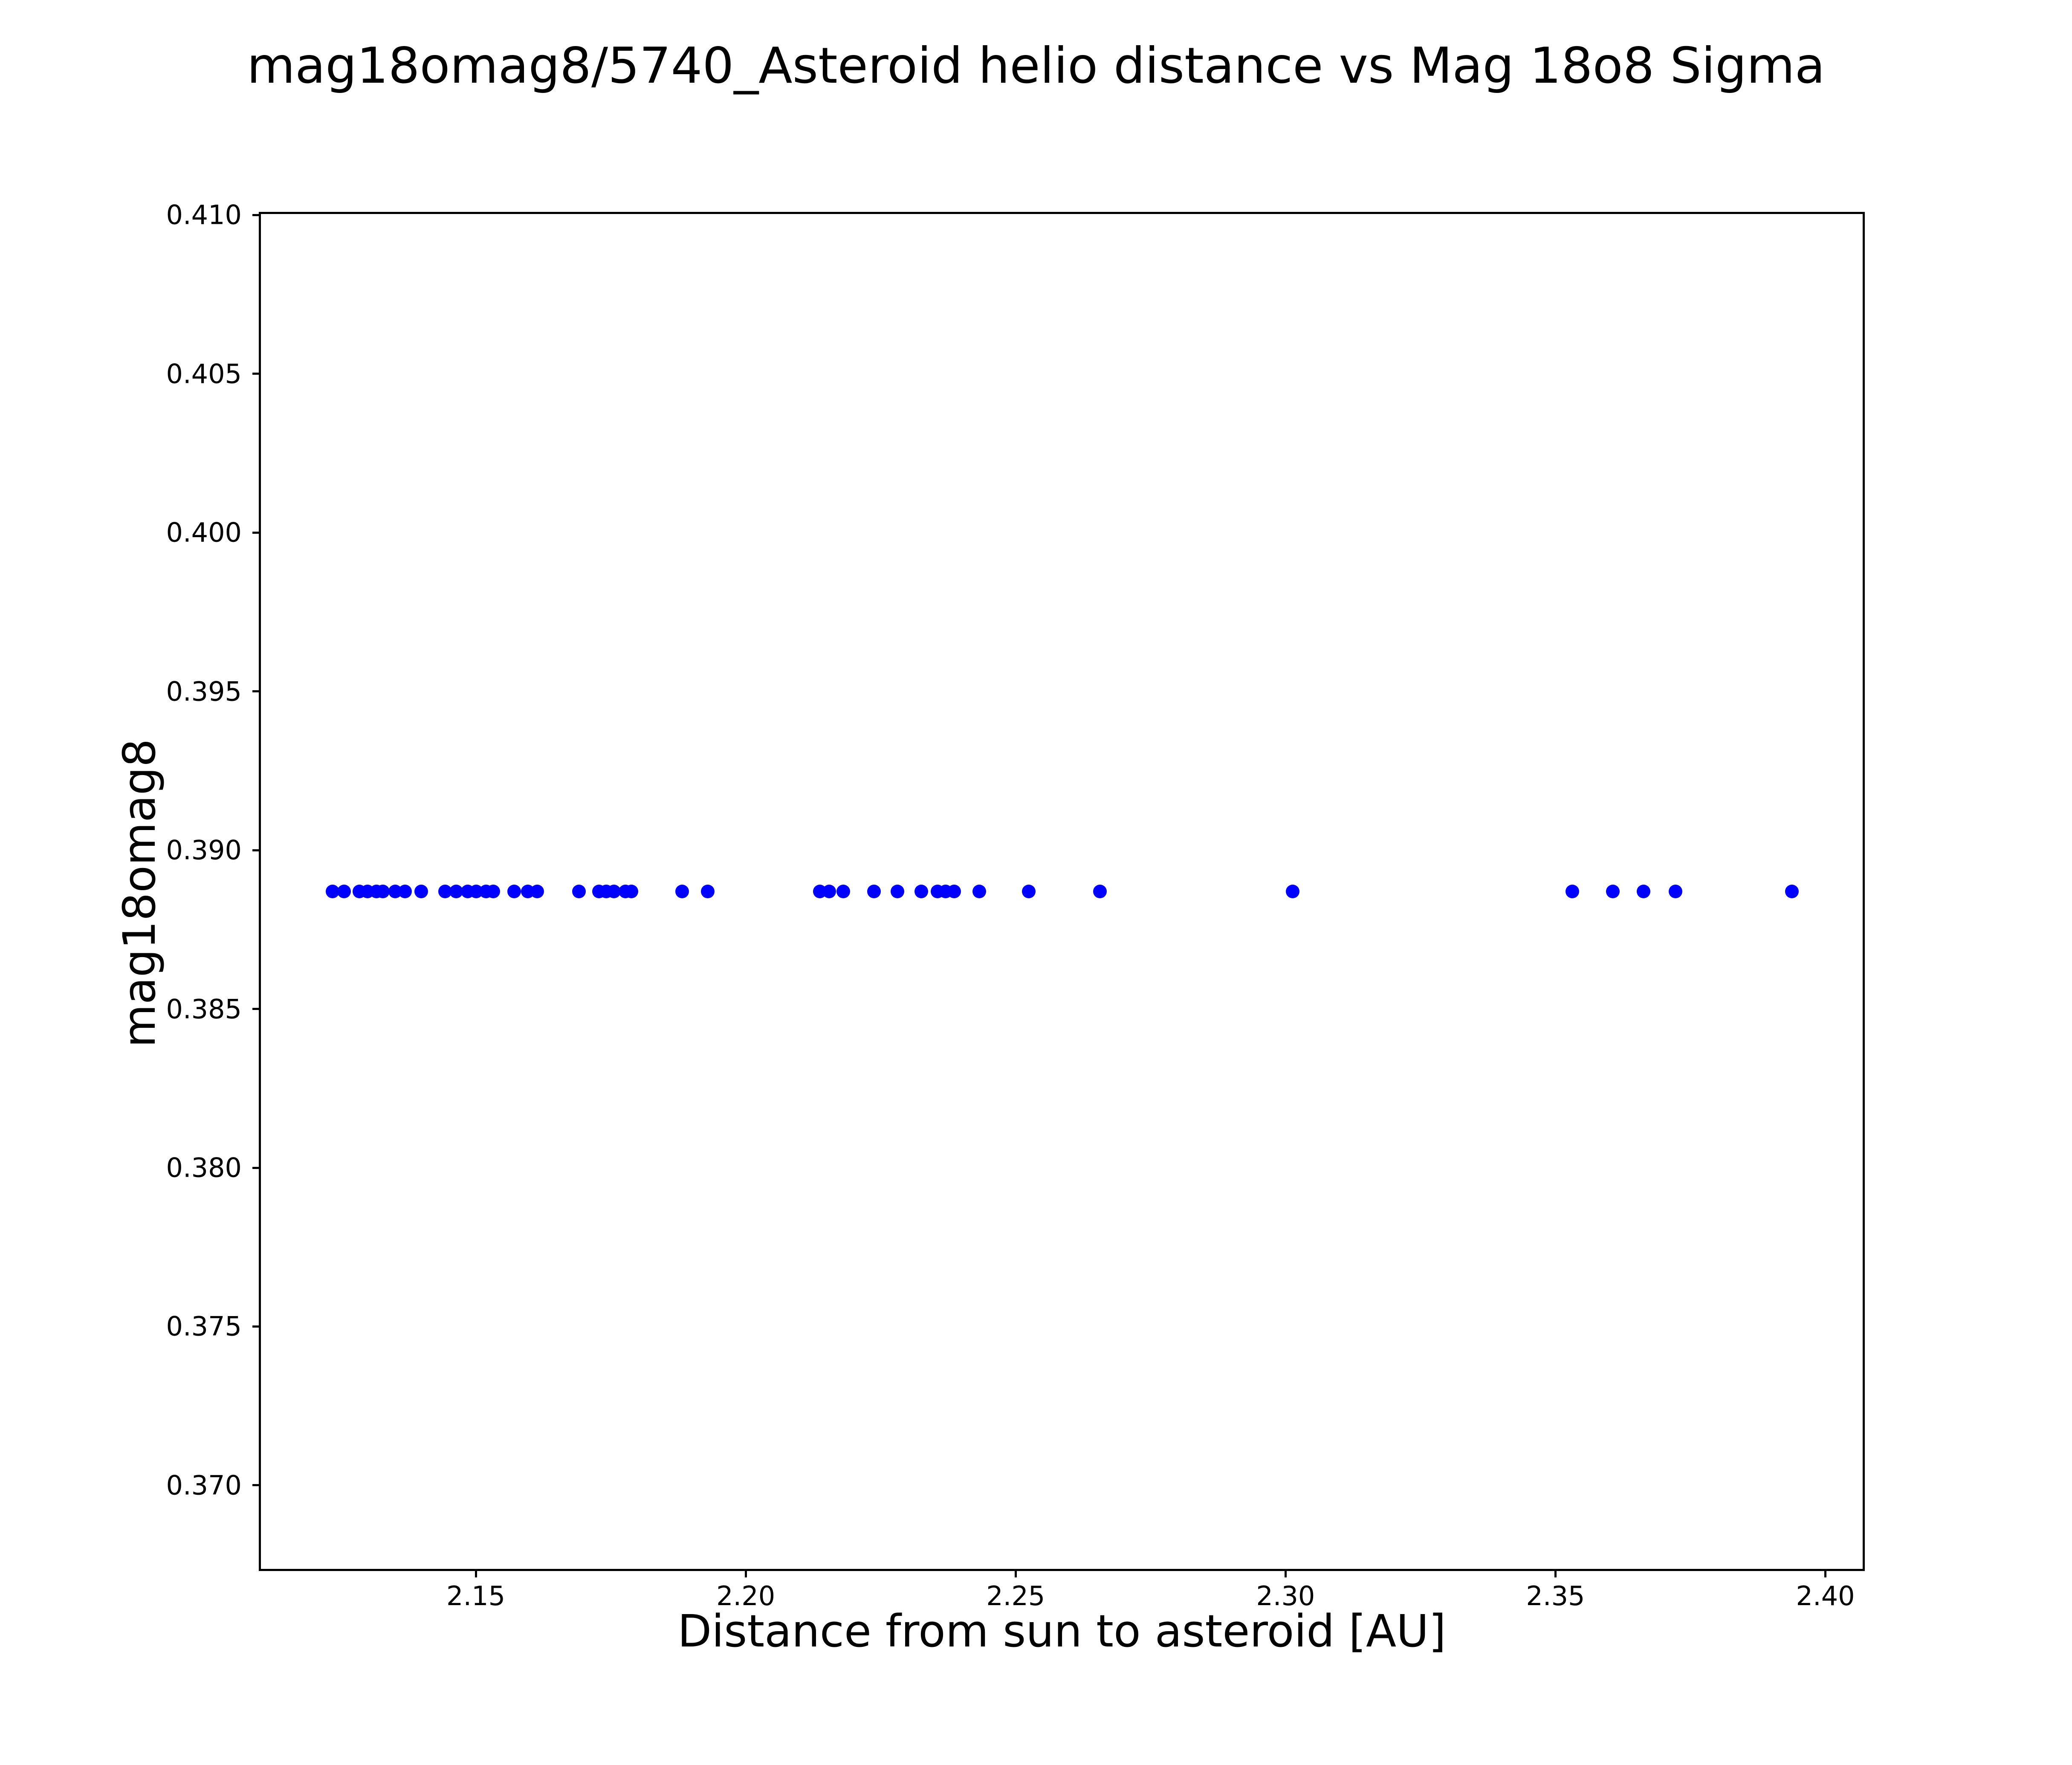  Describe the element at coordinates (1285, 1596) in the screenshot. I see `x-tick-label: 2.30` at that location.